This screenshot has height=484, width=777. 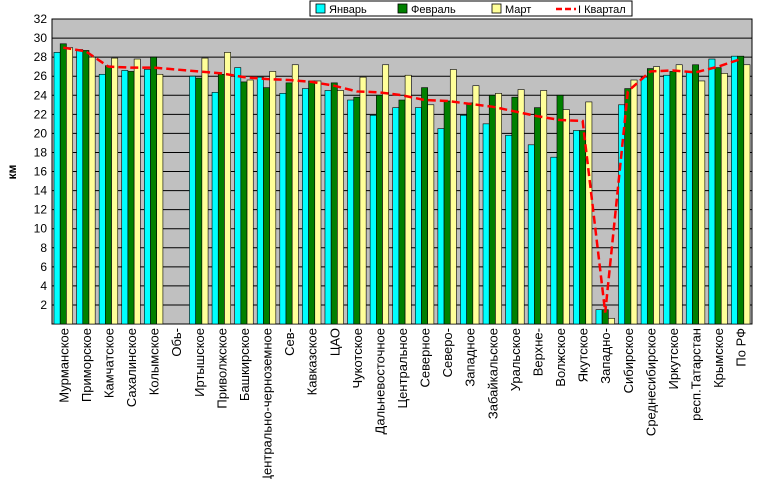 I want to click on x-tick-label: ЦАО, so click(x=334, y=342).